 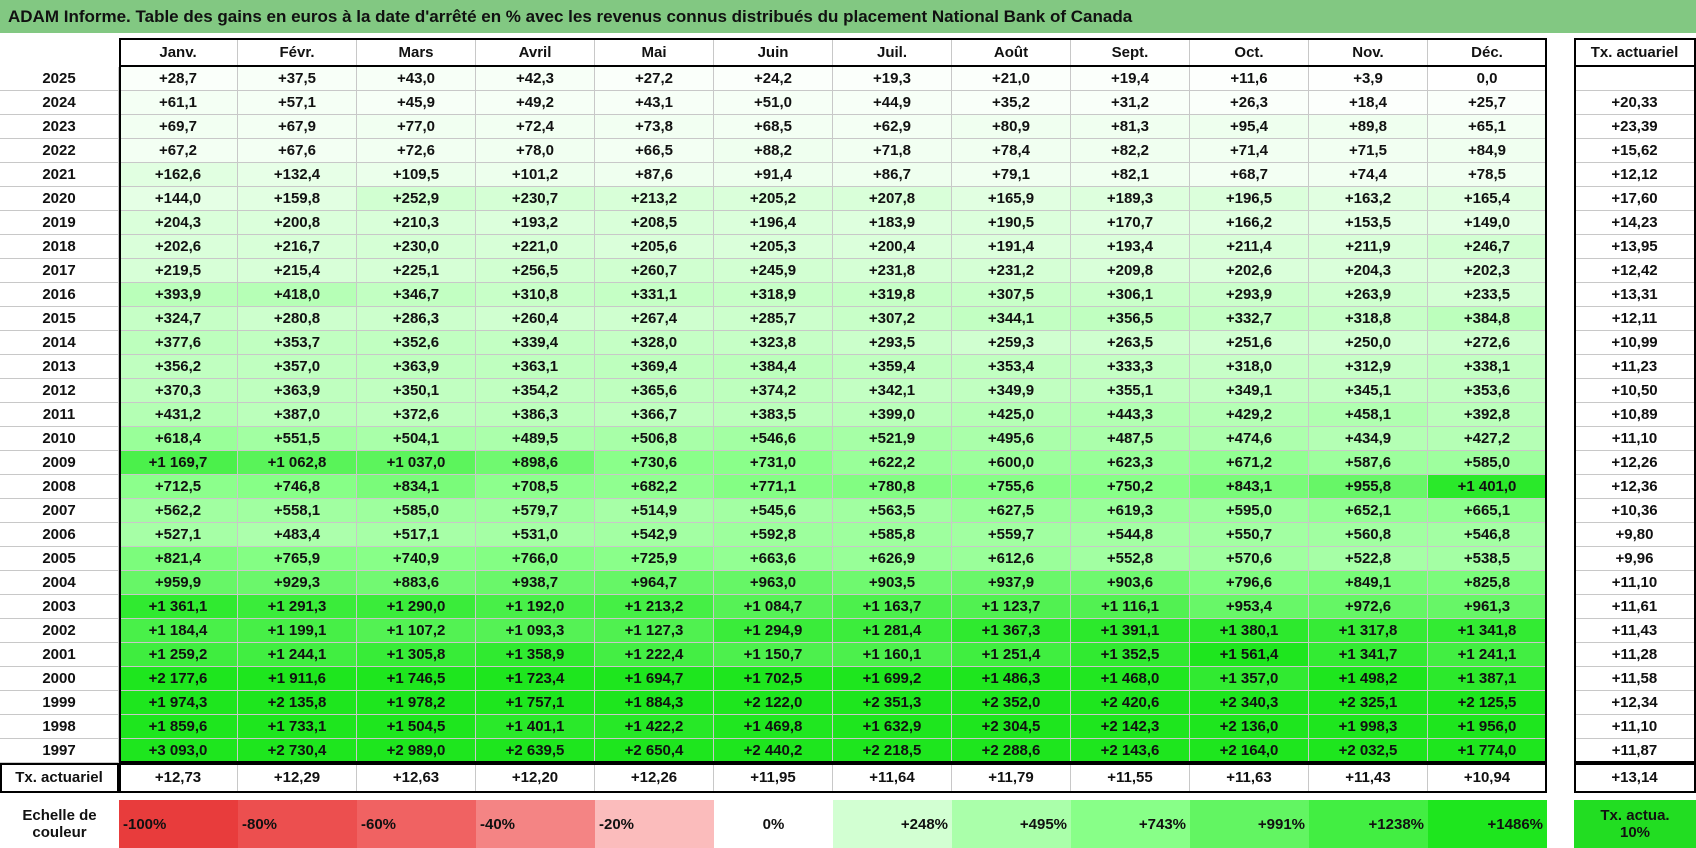 I want to click on gain-cell: +263,5, so click(x=1130, y=343).